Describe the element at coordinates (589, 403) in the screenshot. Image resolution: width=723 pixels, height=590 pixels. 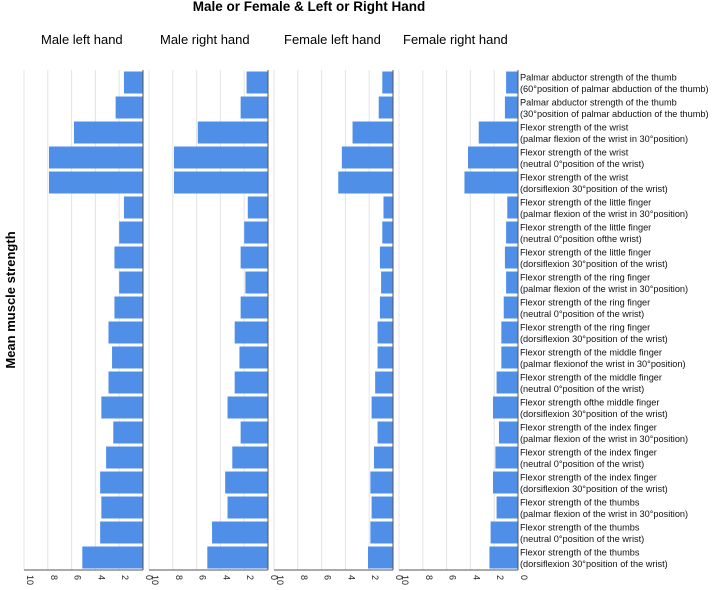
I see `category-label-line1: Flexor strength ofthe middle finger` at that location.